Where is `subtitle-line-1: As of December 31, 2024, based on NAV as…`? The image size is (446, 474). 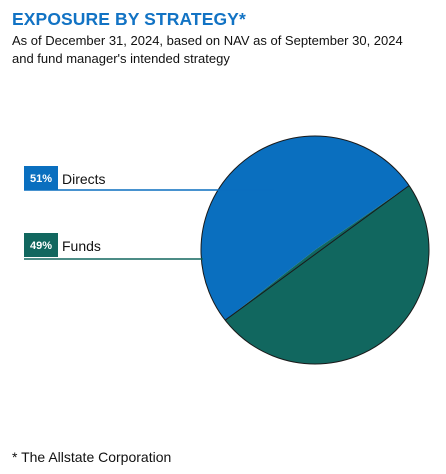
subtitle-line-1: As of December 31, 2024, based on NAV as… is located at coordinates (207, 40).